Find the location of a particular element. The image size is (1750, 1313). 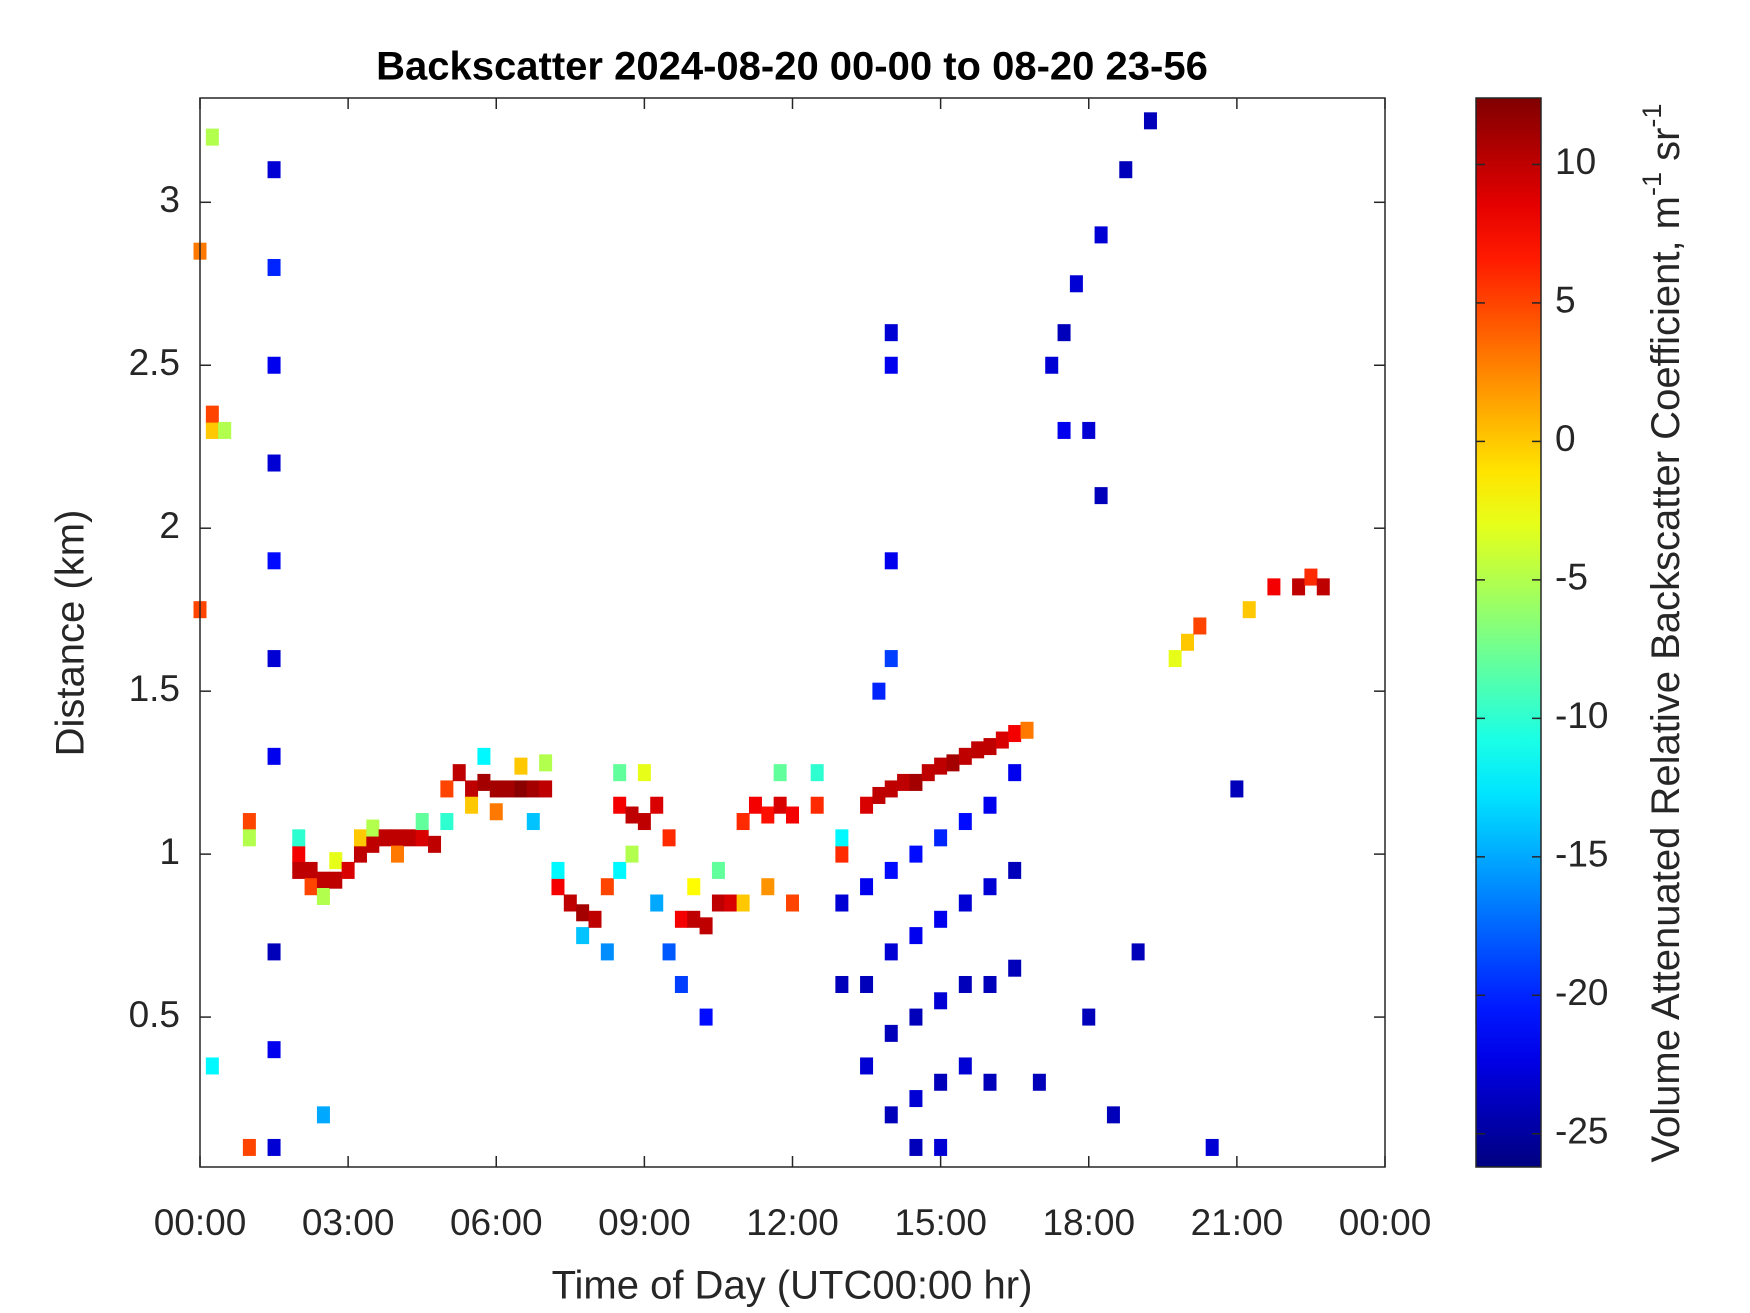

x-tick-label: 12:00 is located at coordinates (792, 1222).